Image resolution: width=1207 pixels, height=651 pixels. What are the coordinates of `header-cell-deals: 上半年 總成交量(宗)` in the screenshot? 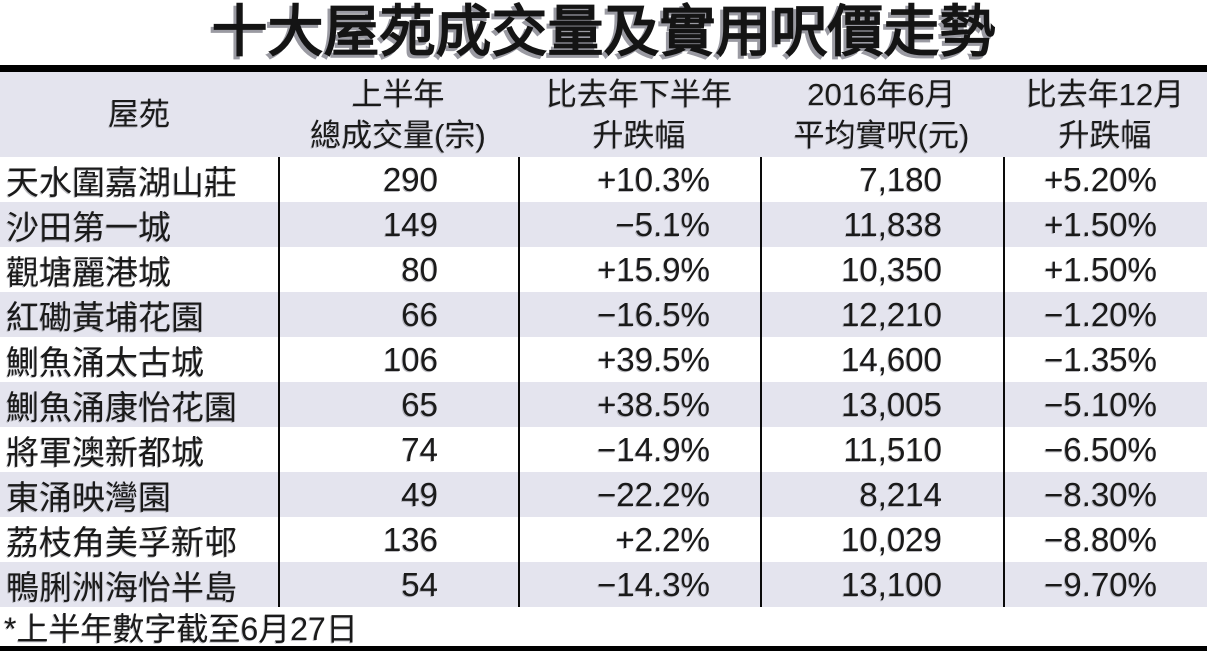 It's located at (398, 114).